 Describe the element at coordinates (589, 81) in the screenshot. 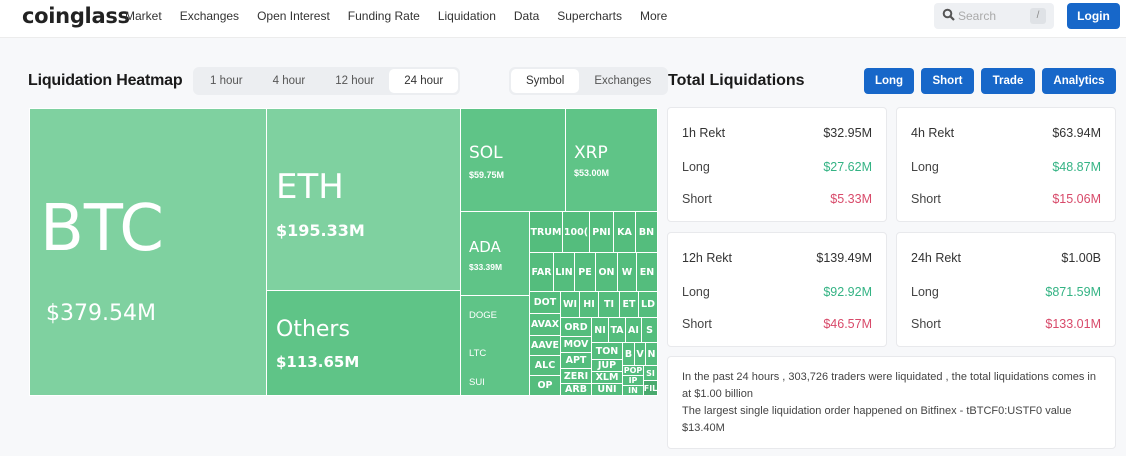

I see `group-by-tabs: Symbol Exchanges` at that location.